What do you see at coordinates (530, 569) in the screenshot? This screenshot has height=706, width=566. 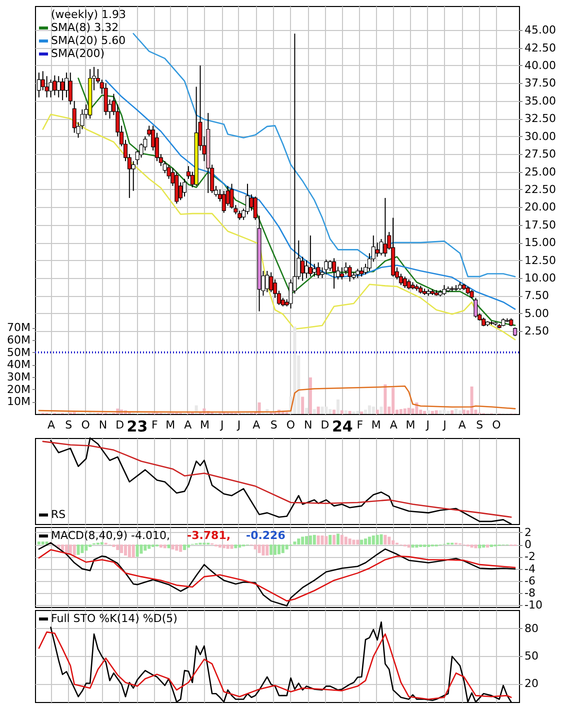 I see `y-tick-label: -4` at bounding box center [530, 569].